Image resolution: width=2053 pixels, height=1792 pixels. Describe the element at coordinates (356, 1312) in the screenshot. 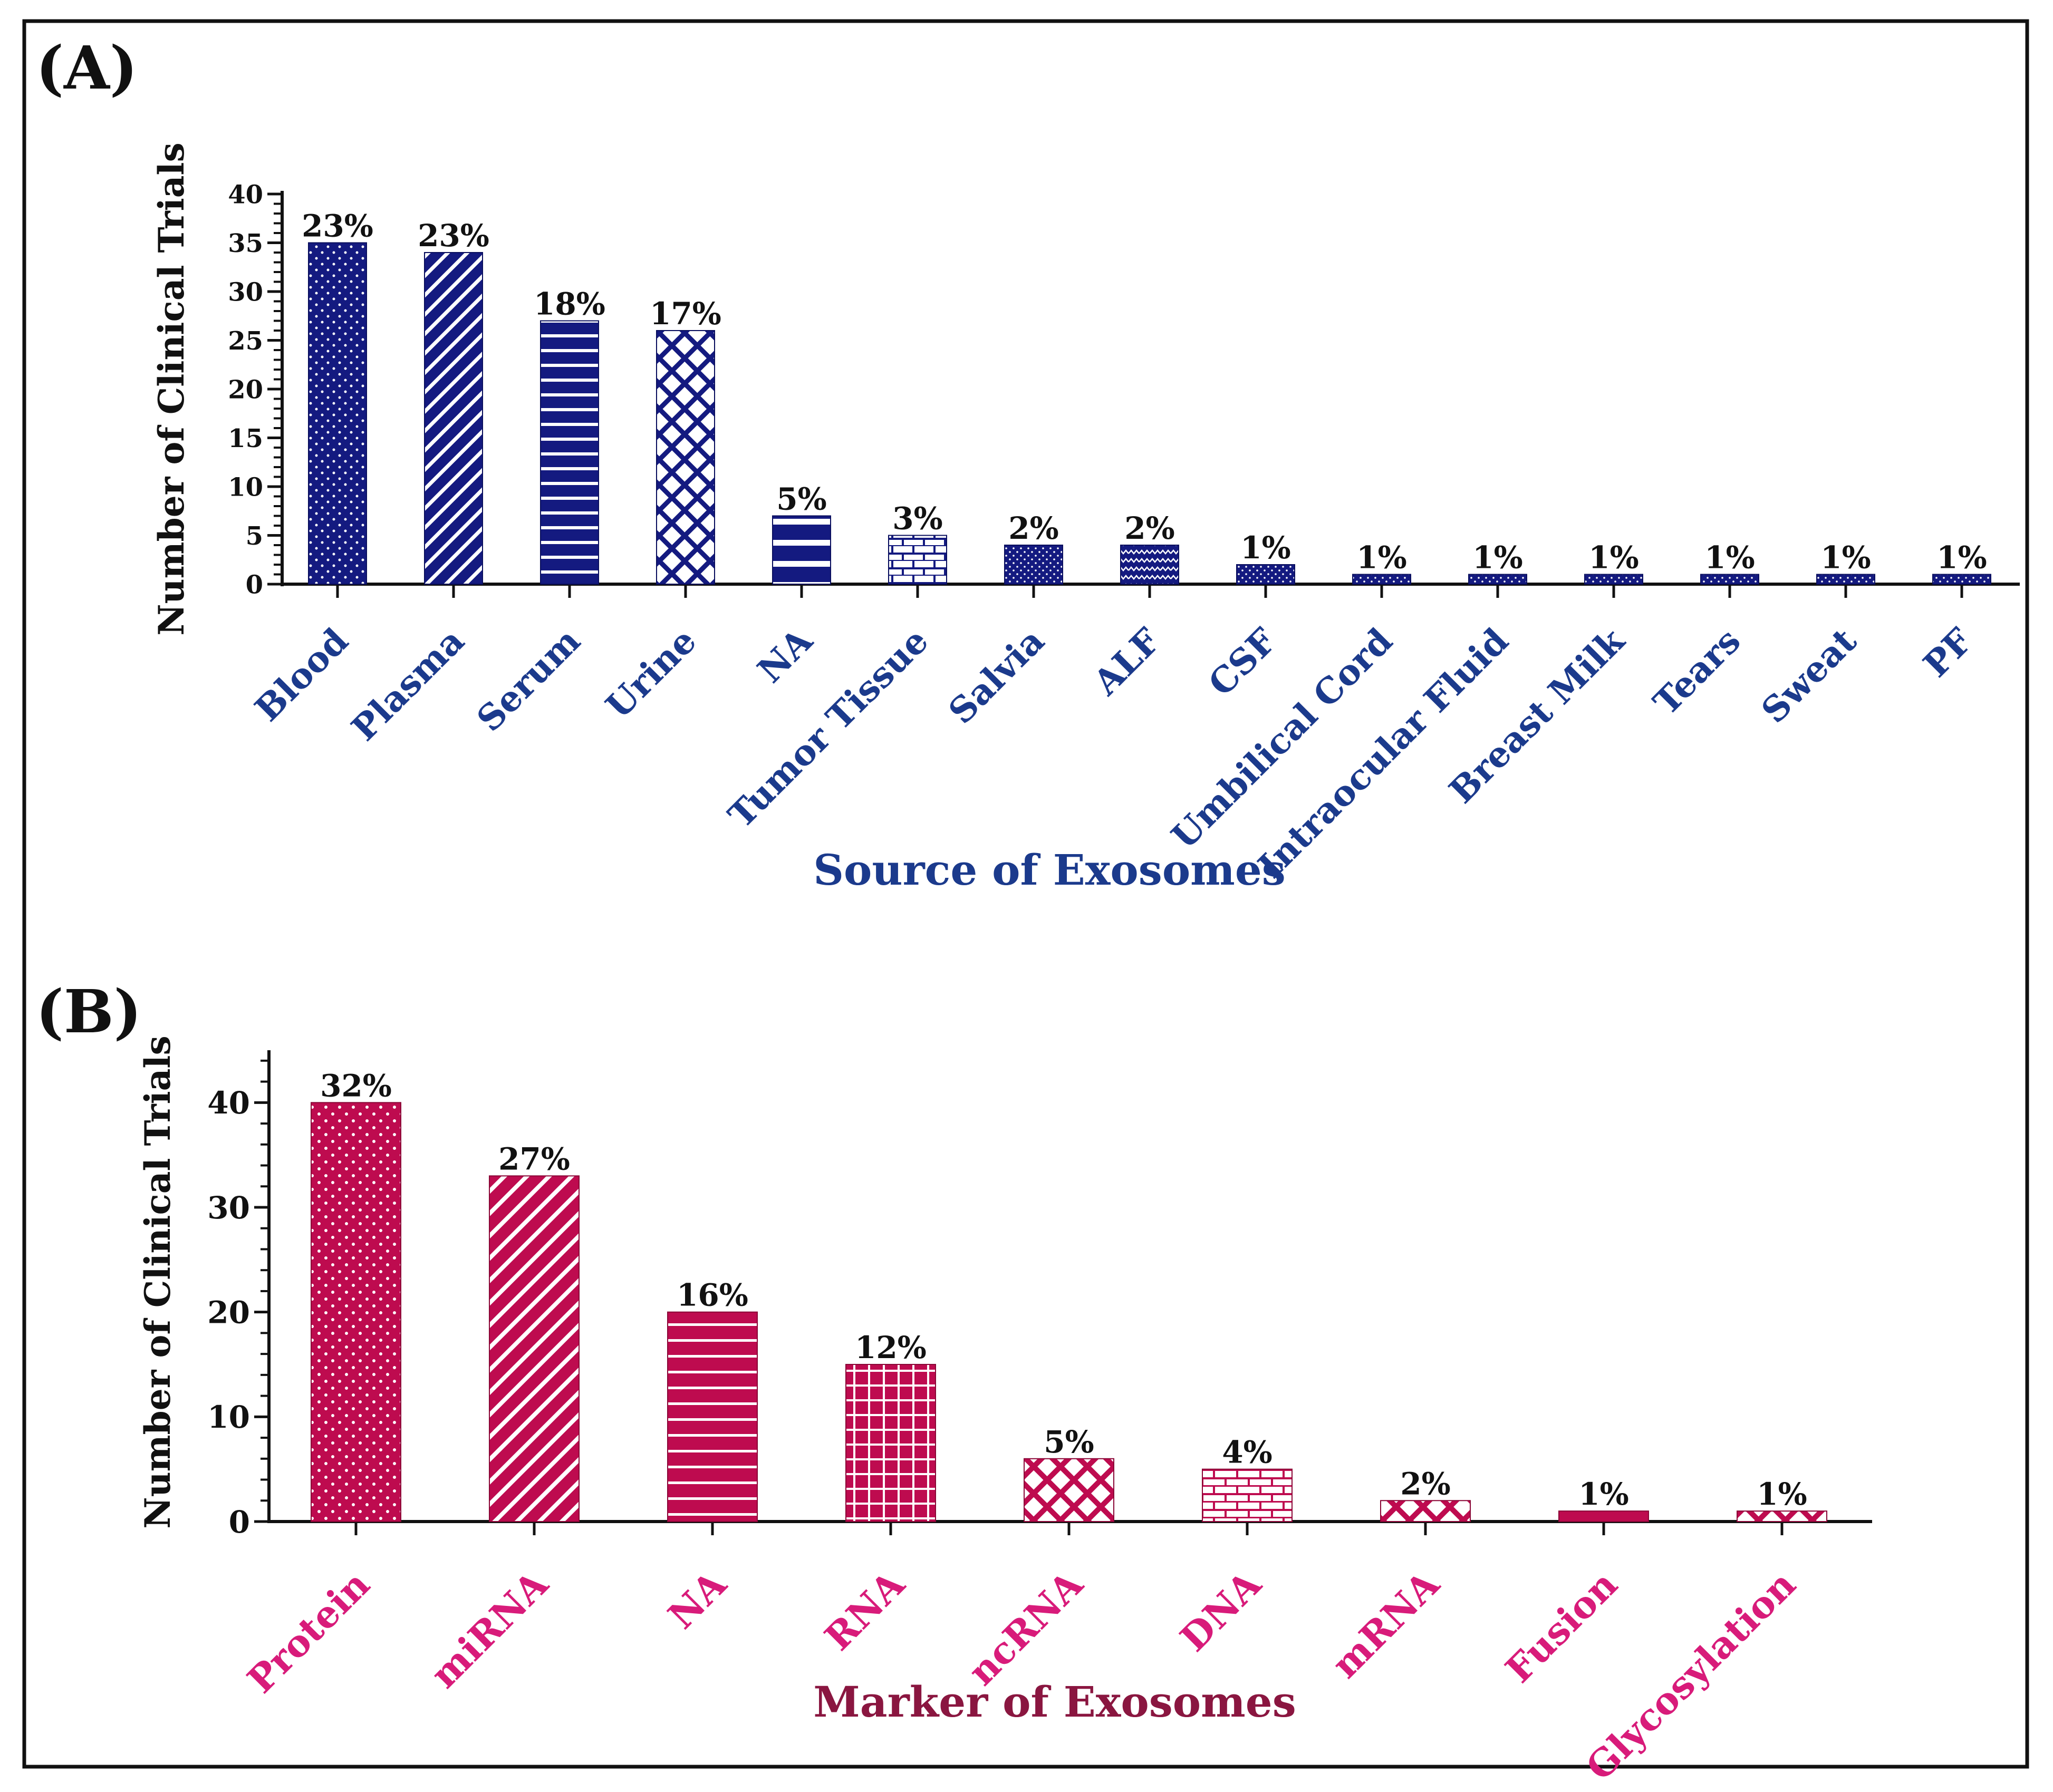

I see `bar-protein` at that location.